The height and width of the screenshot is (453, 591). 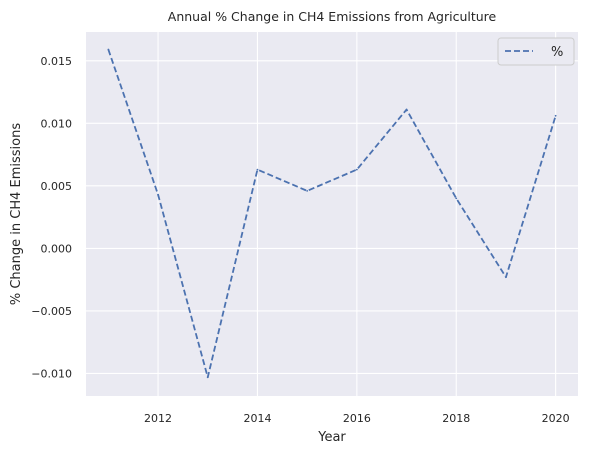 What do you see at coordinates (57, 248) in the screenshot?
I see `y-tick-label: 0.000` at bounding box center [57, 248].